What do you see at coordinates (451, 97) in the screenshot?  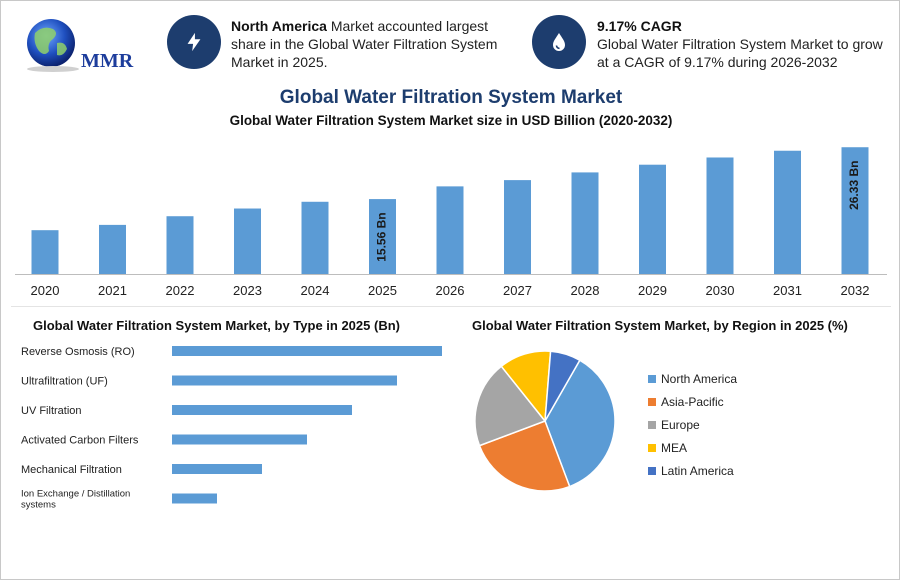 I see `page-title: Global Water Filtration System Market` at bounding box center [451, 97].